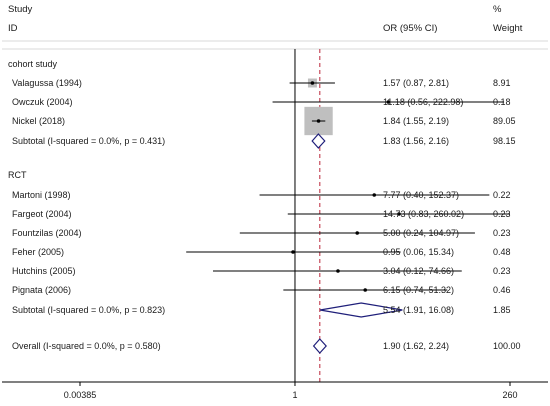  What do you see at coordinates (502, 102) in the screenshot?
I see `study-weight: 0.18` at bounding box center [502, 102].